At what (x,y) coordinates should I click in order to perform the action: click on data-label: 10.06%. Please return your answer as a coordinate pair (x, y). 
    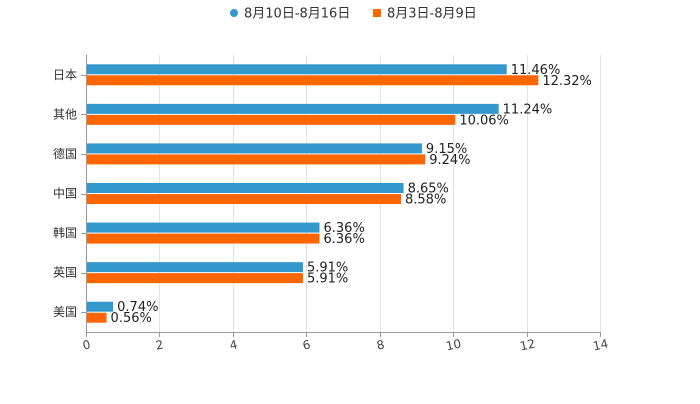
    Looking at the image, I should click on (484, 120).